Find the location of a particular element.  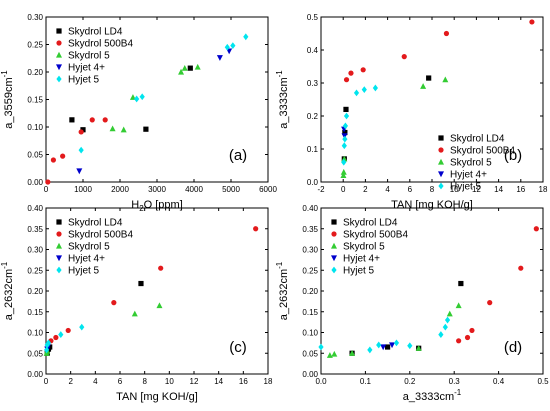

x-tick-label: 14 is located at coordinates (498, 189).